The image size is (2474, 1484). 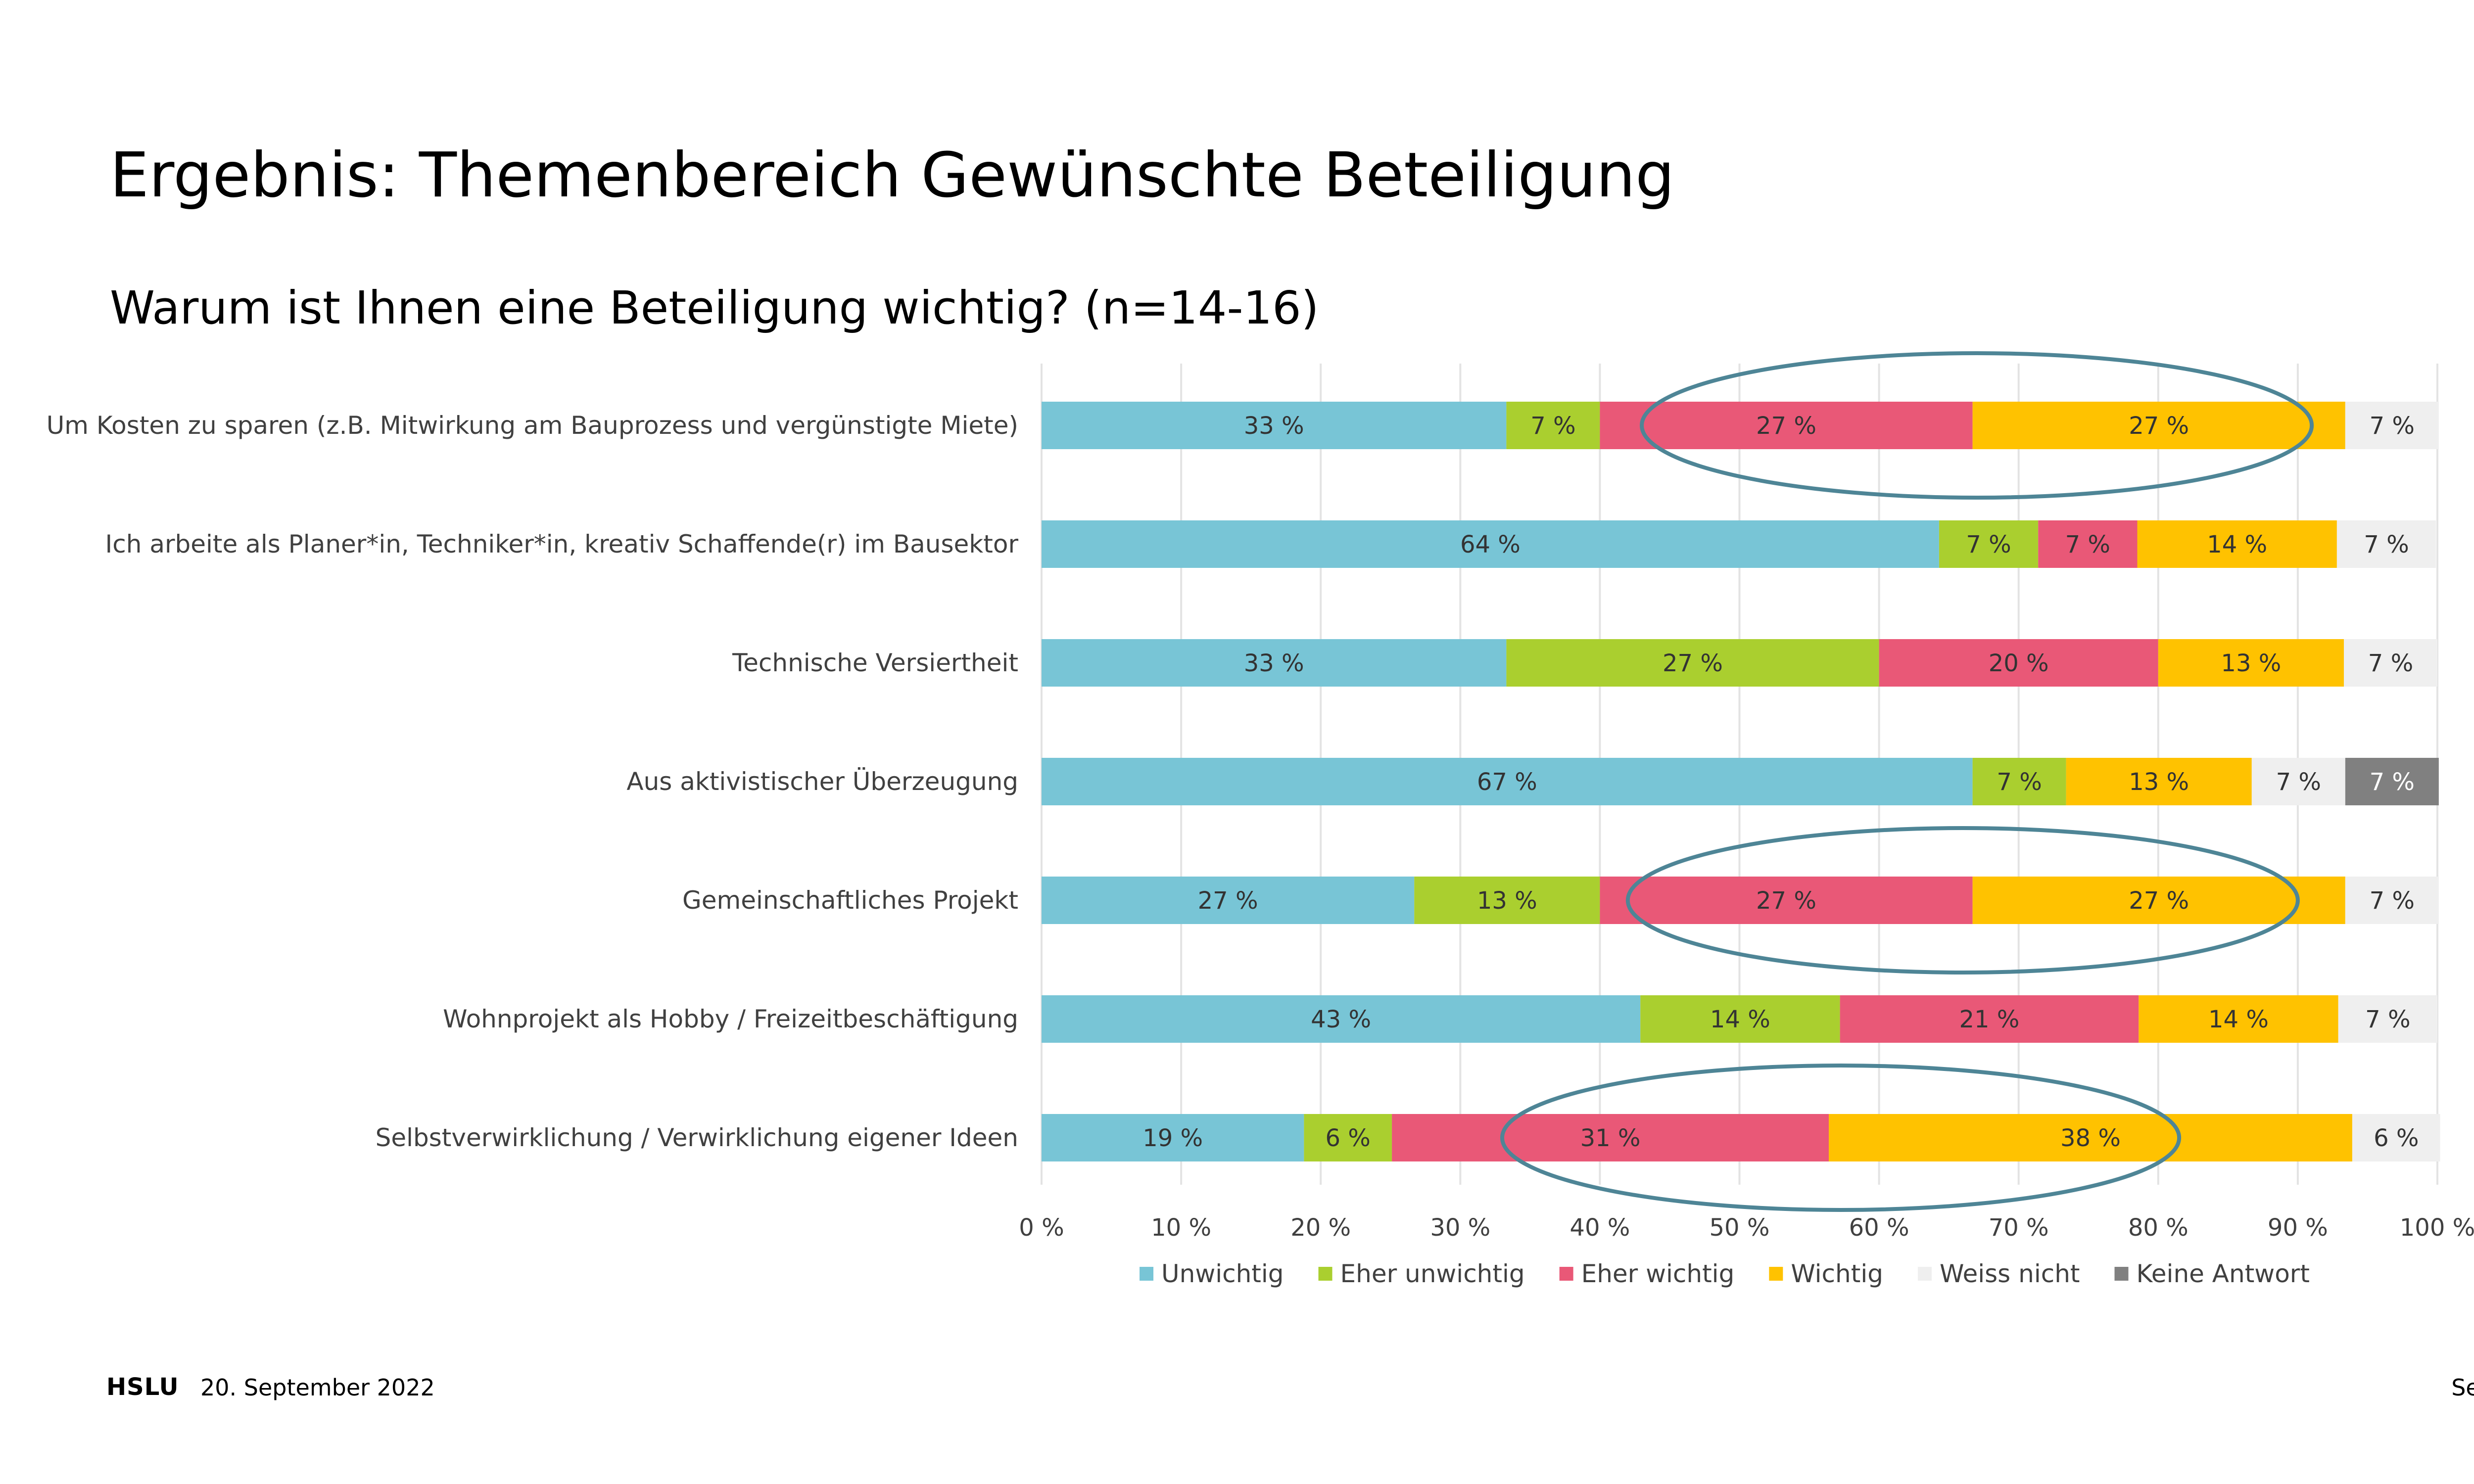 What do you see at coordinates (1041, 1228) in the screenshot?
I see `x-tick-label: 0 %` at bounding box center [1041, 1228].